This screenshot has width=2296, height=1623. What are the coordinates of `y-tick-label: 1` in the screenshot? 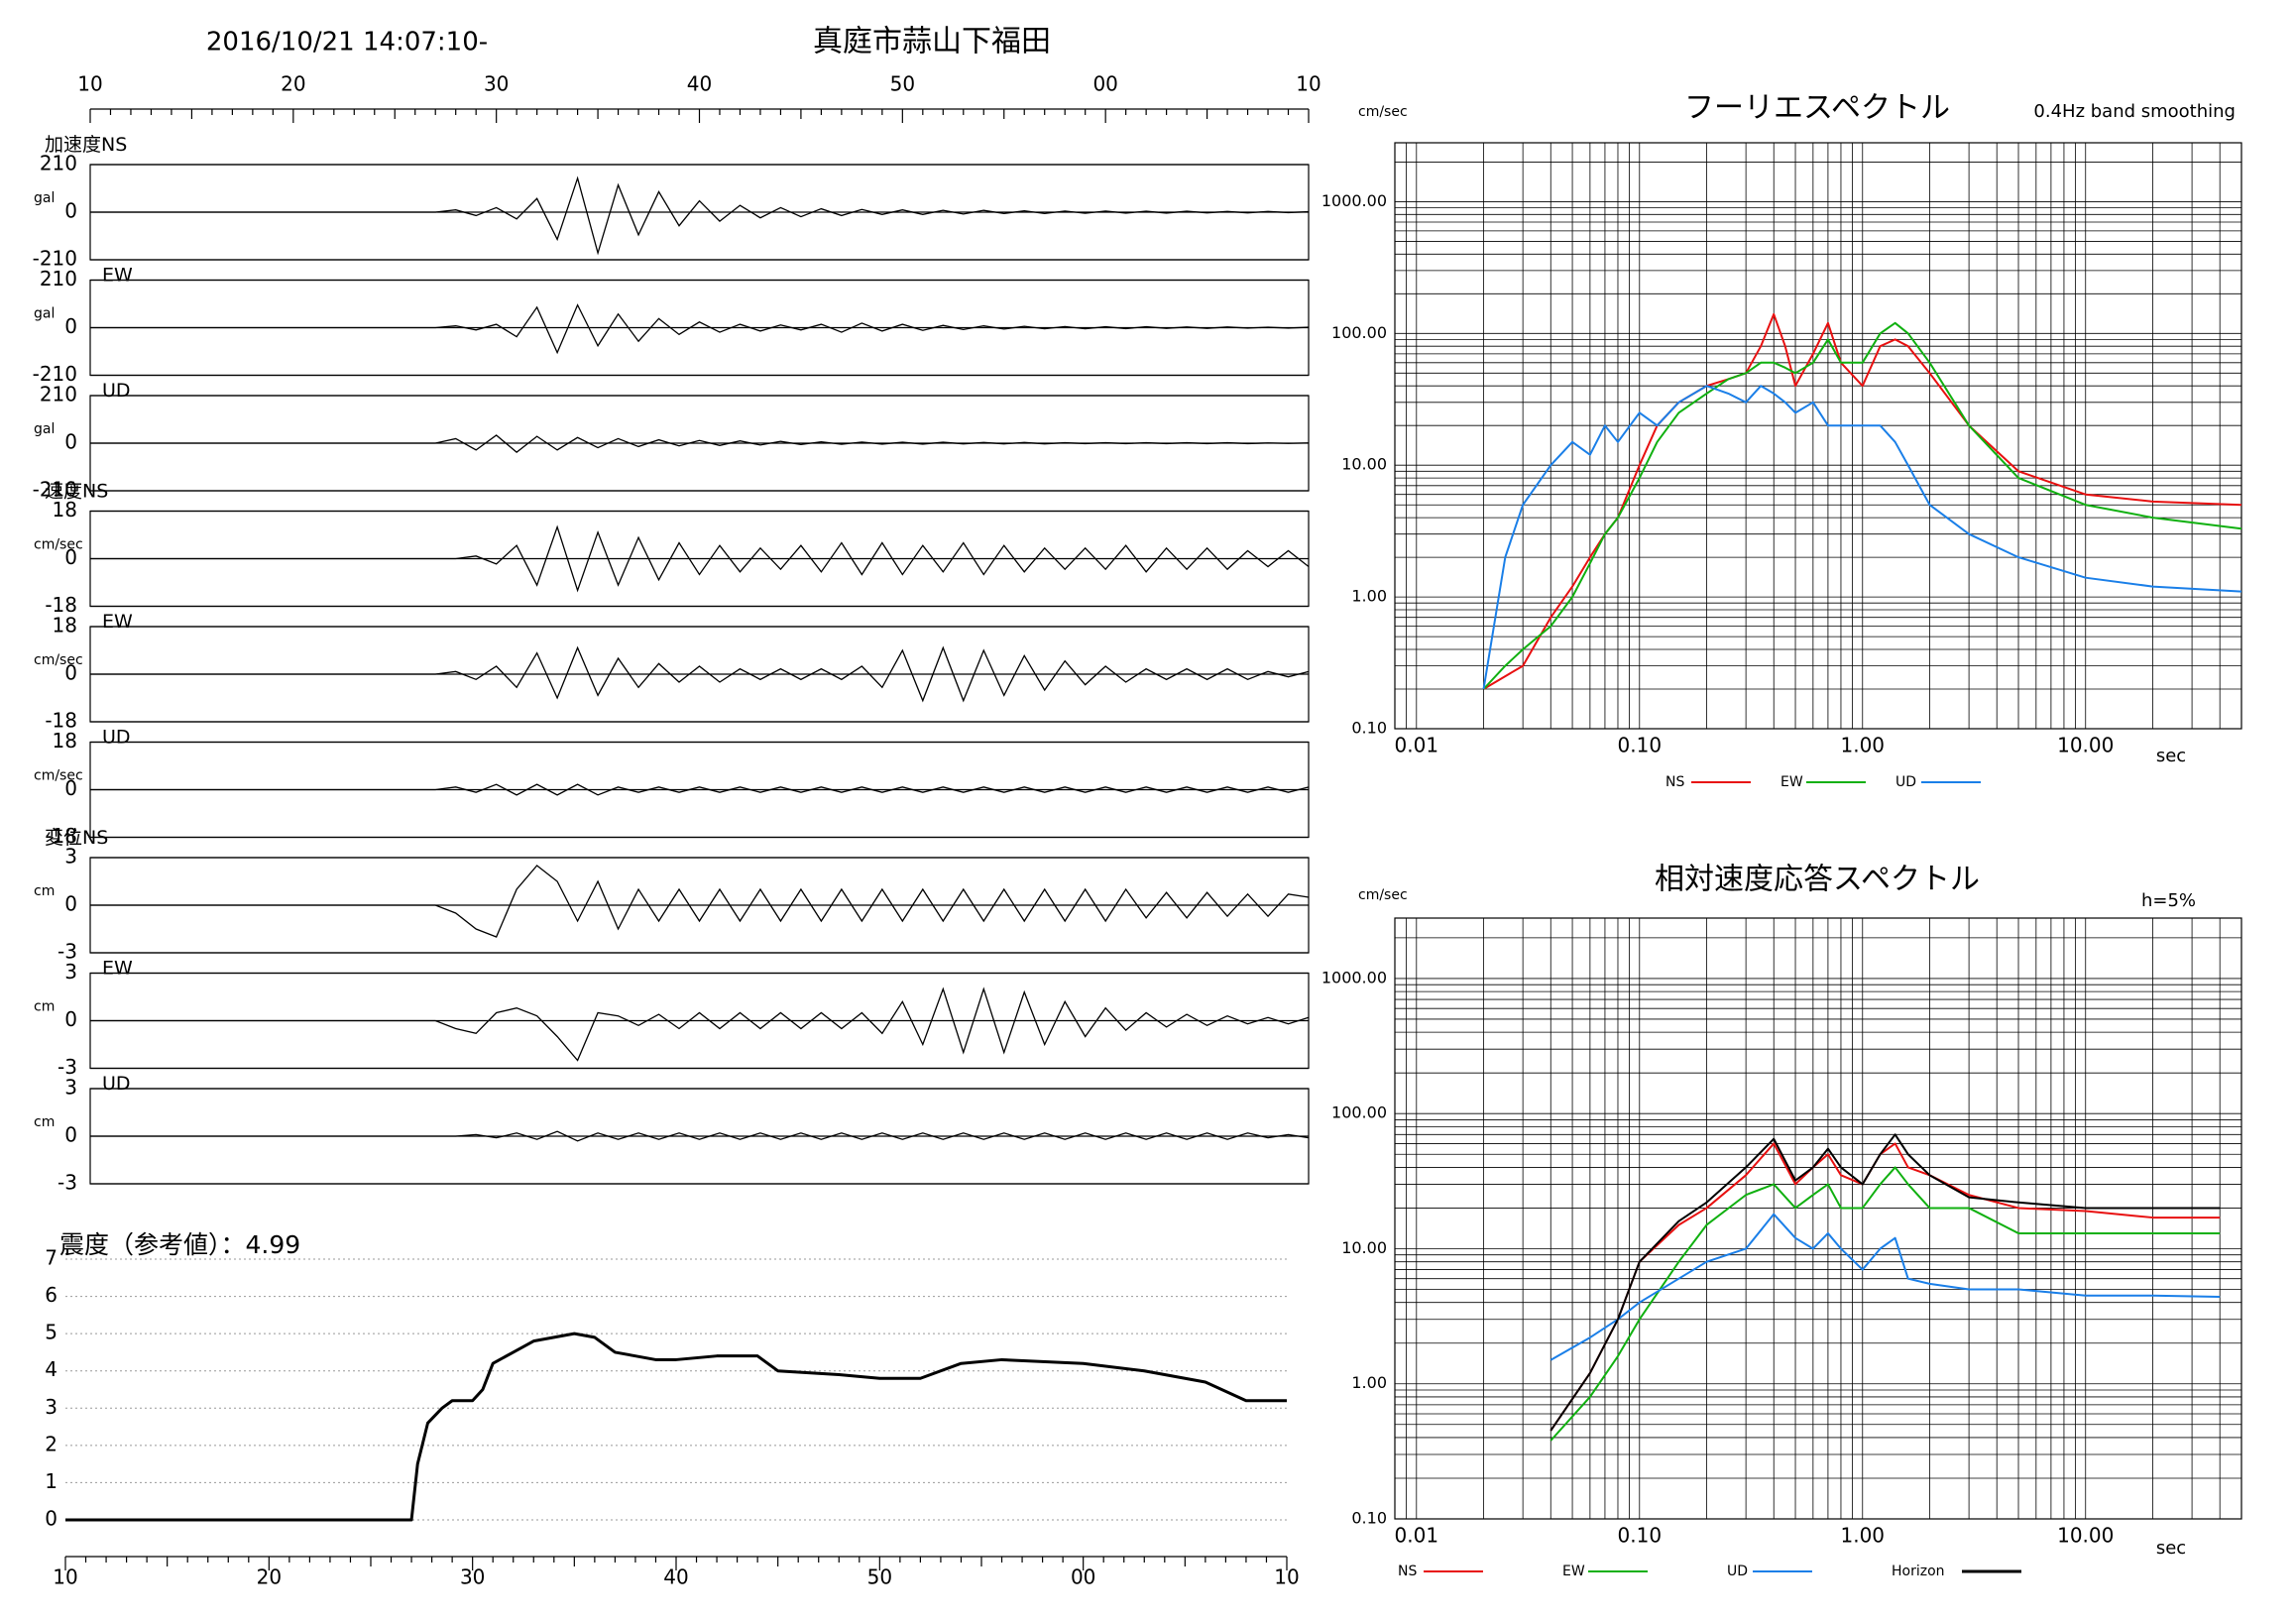 It's located at (51, 1481).